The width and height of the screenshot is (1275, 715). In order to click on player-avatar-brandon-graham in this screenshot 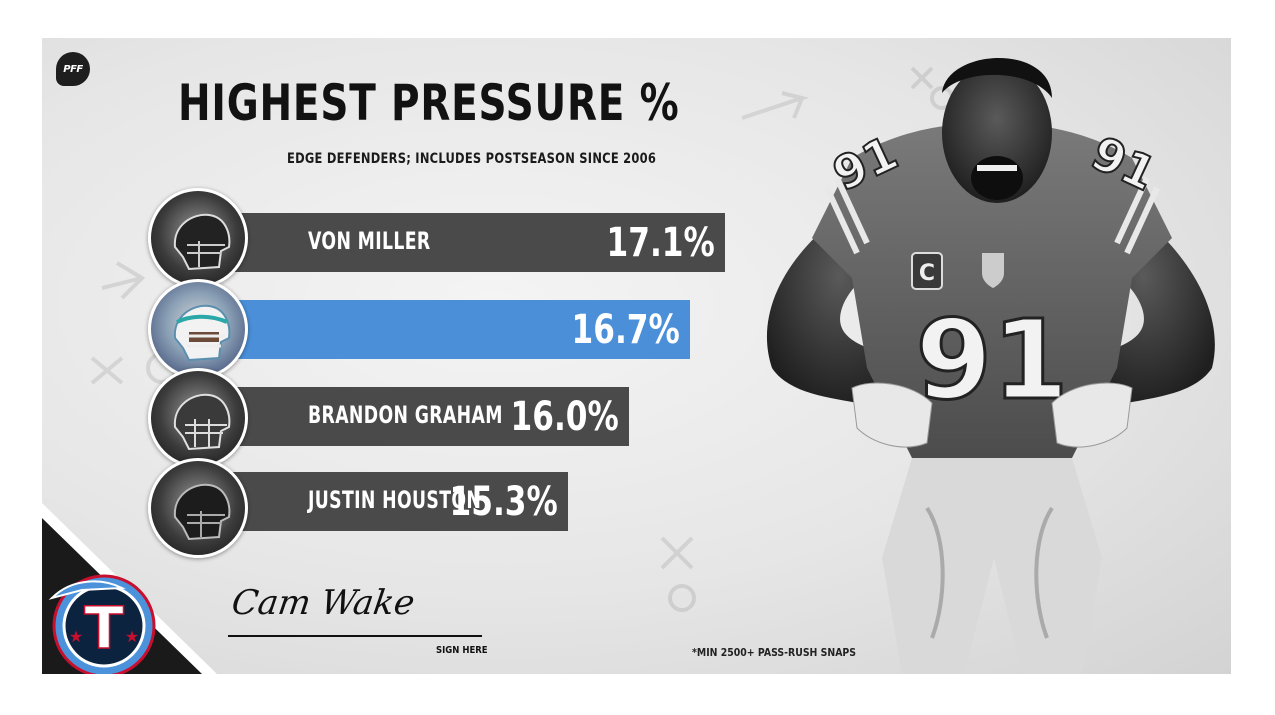, I will do `click(198, 418)`.